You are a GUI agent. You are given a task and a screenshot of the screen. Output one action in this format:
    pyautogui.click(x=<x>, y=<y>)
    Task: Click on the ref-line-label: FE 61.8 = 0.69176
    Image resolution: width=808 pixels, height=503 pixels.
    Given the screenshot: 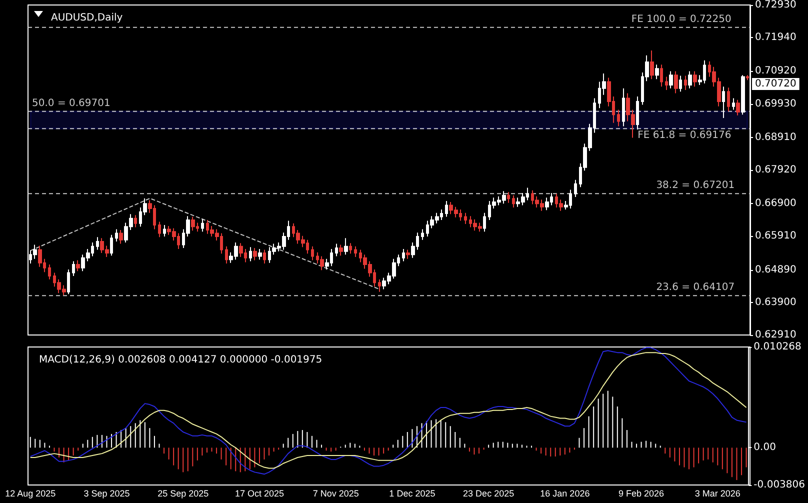 What is the action you would take?
    pyautogui.click(x=685, y=136)
    